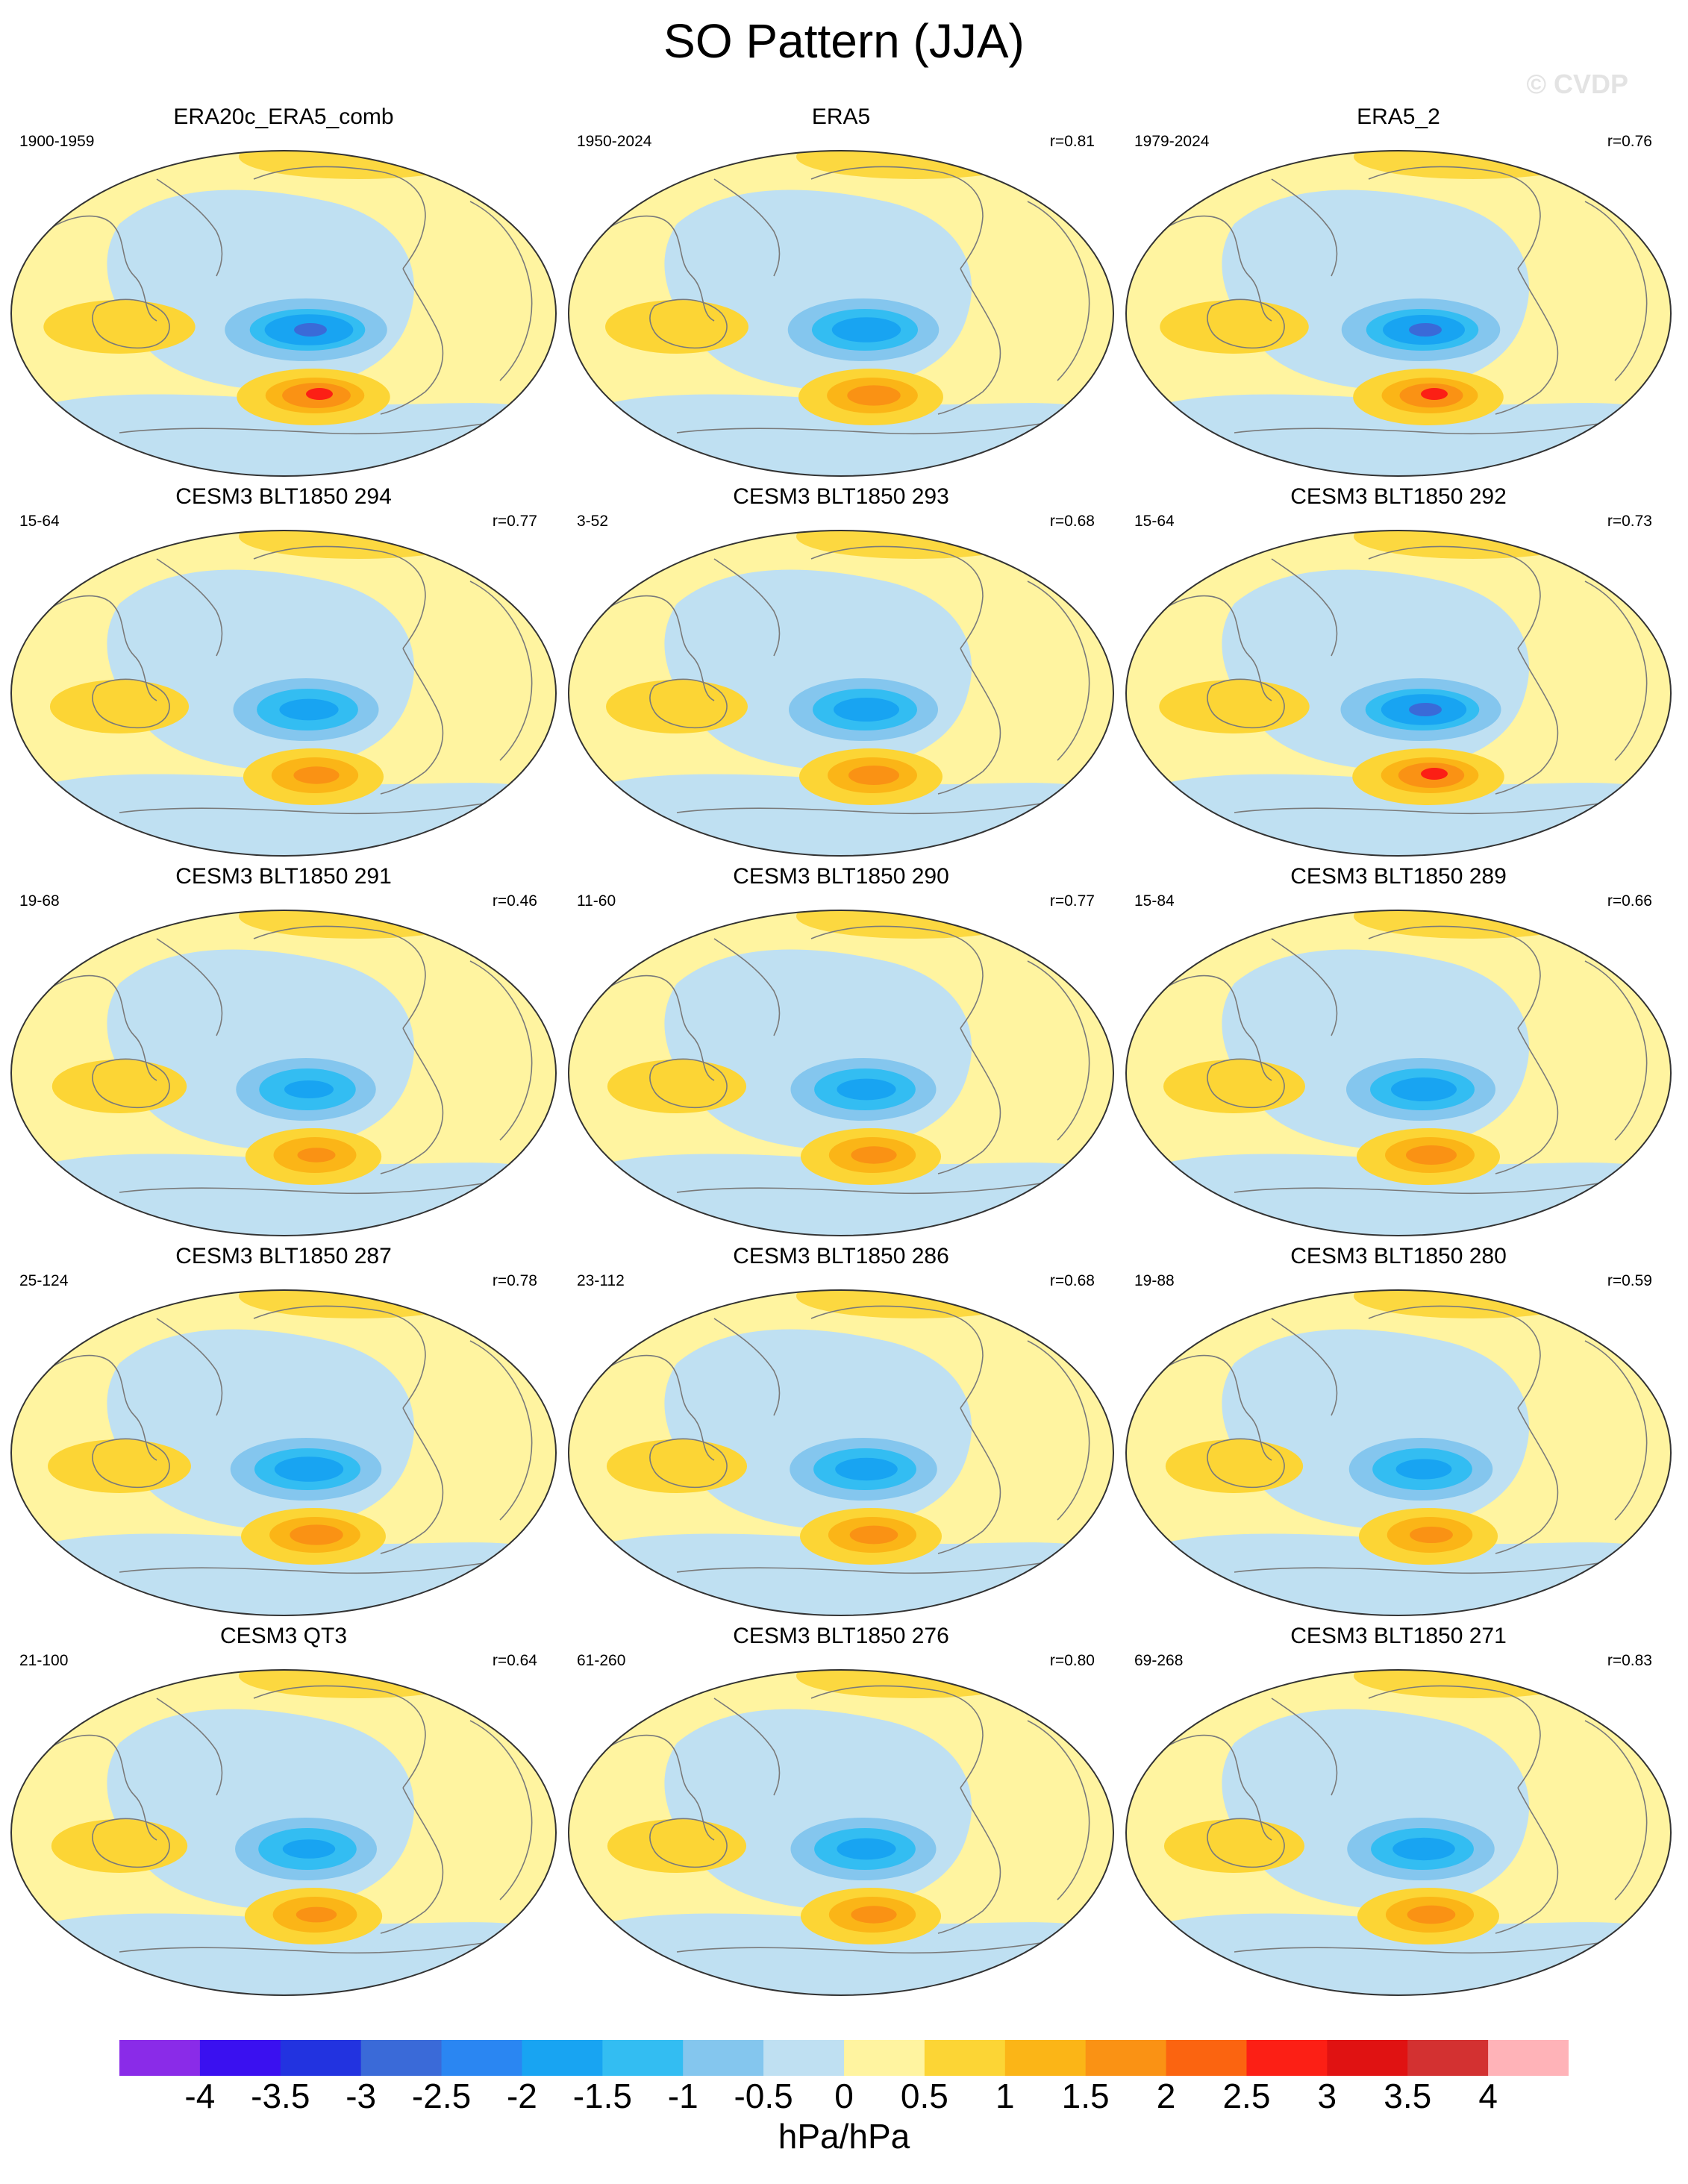  I want to click on panel-correlation: r=0.81, so click(1072, 141).